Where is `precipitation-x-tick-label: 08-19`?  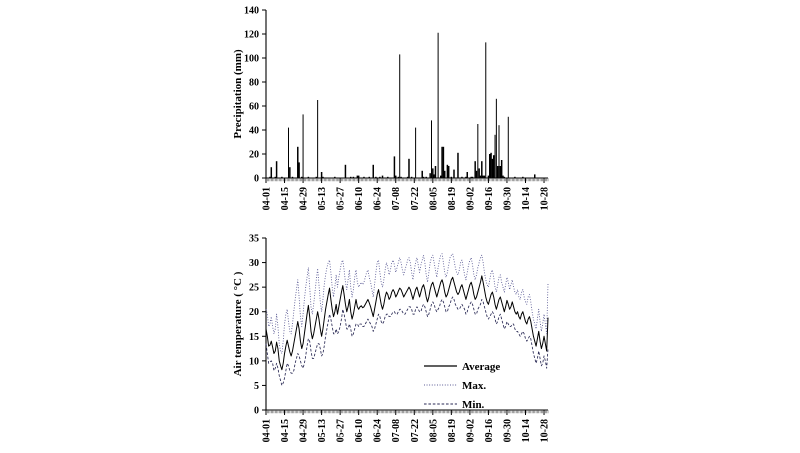 precipitation-x-tick-label: 08-19 is located at coordinates (452, 198).